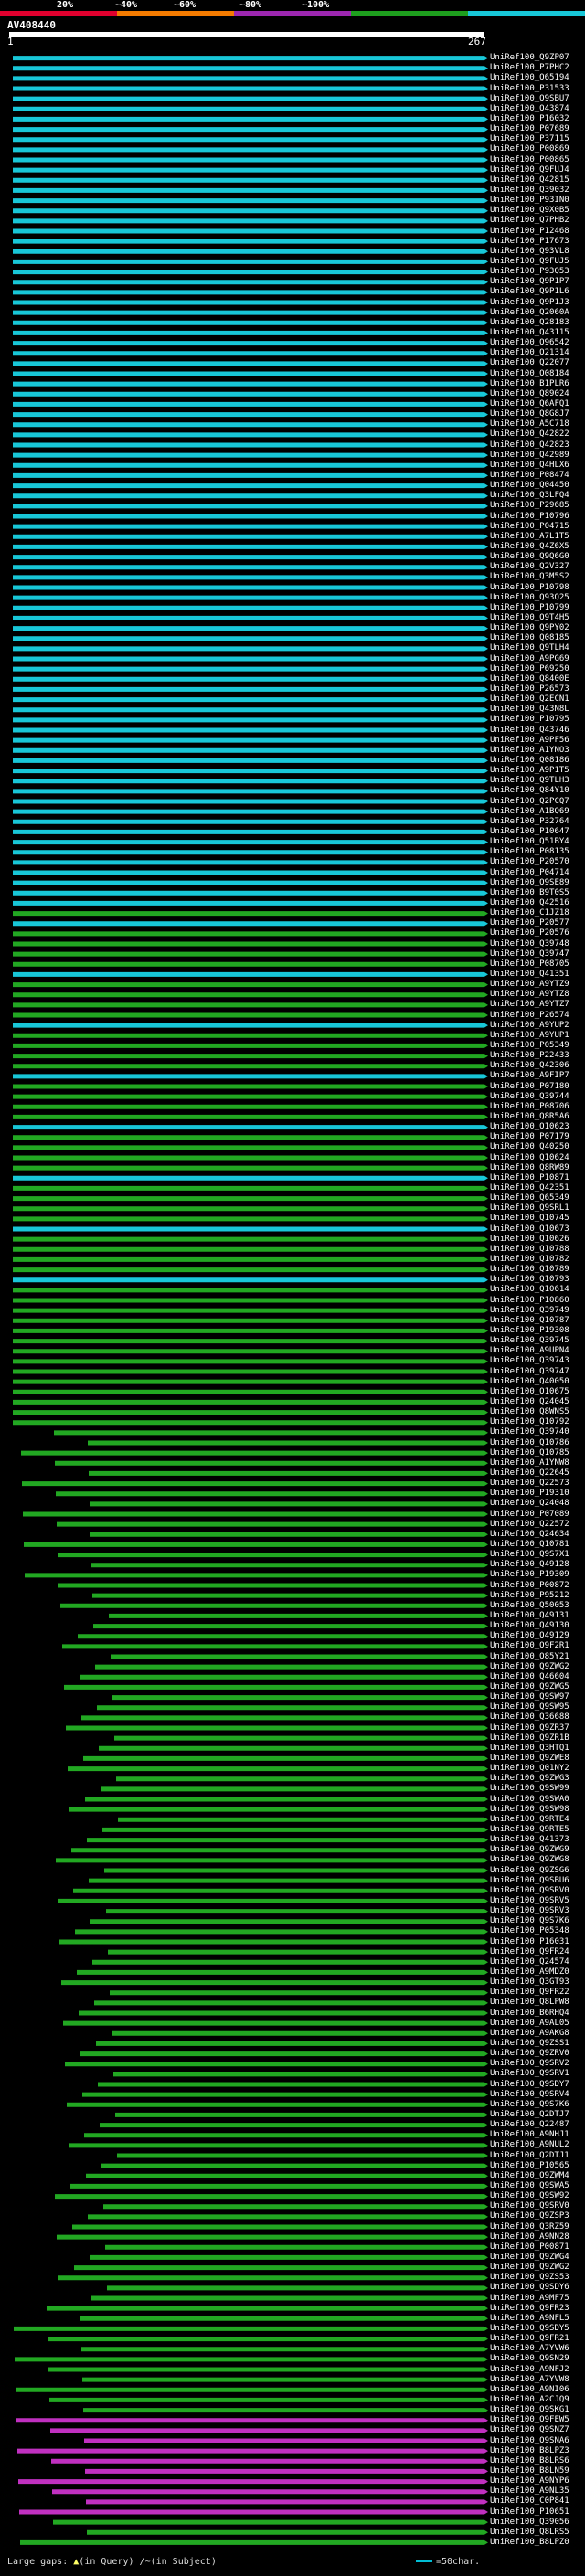 The height and width of the screenshot is (2576, 585). What do you see at coordinates (530, 1514) in the screenshot?
I see `hit-label: UniRef100_P07089` at bounding box center [530, 1514].